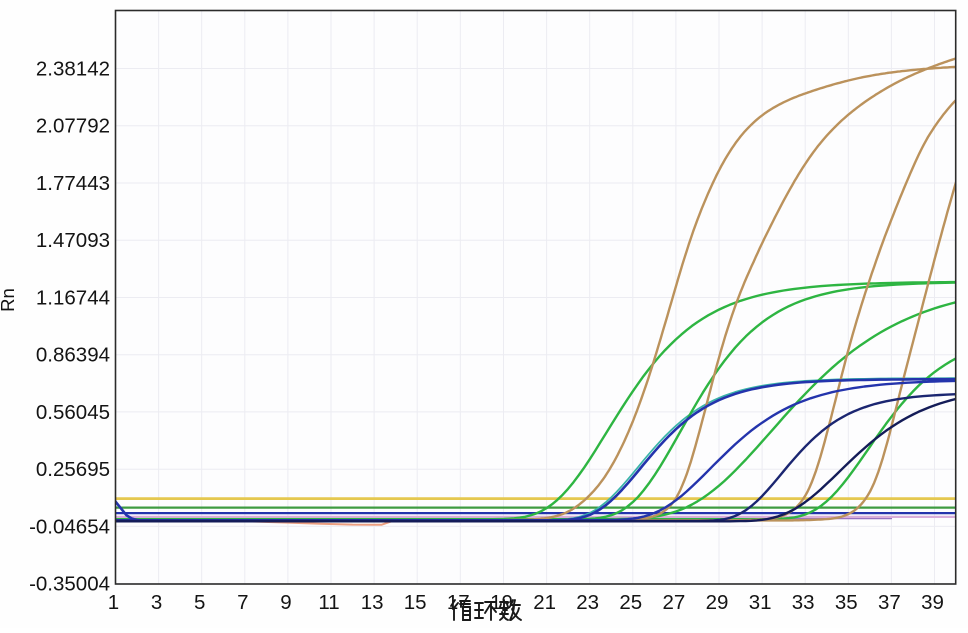  What do you see at coordinates (415, 602) in the screenshot?
I see `svg-text: 15` at bounding box center [415, 602].